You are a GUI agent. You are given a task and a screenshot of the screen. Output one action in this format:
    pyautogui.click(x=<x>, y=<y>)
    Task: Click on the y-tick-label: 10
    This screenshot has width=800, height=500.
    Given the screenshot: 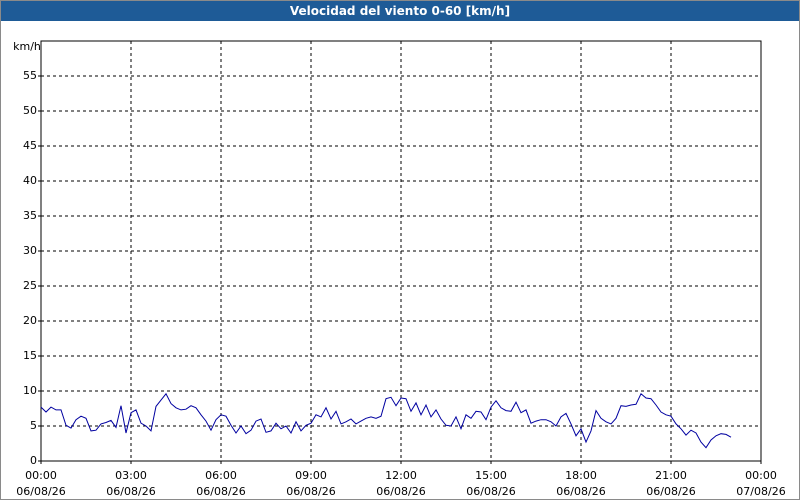 What is the action you would take?
    pyautogui.click(x=30, y=390)
    